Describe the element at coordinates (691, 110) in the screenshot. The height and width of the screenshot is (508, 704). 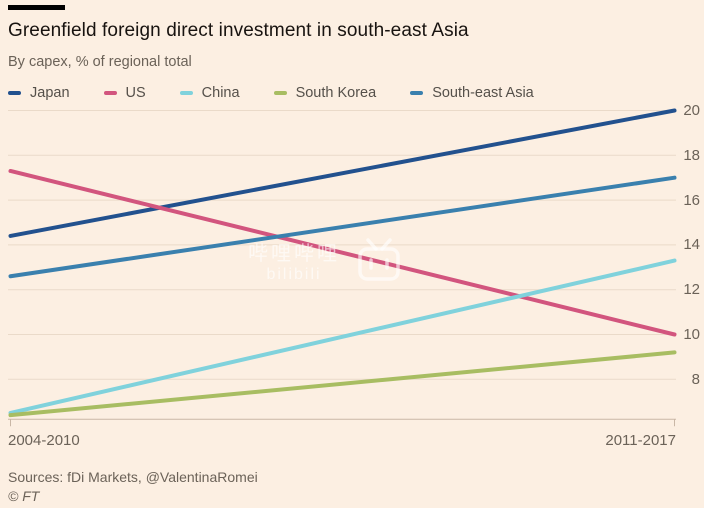
I see `y-tick-label: 20` at that location.